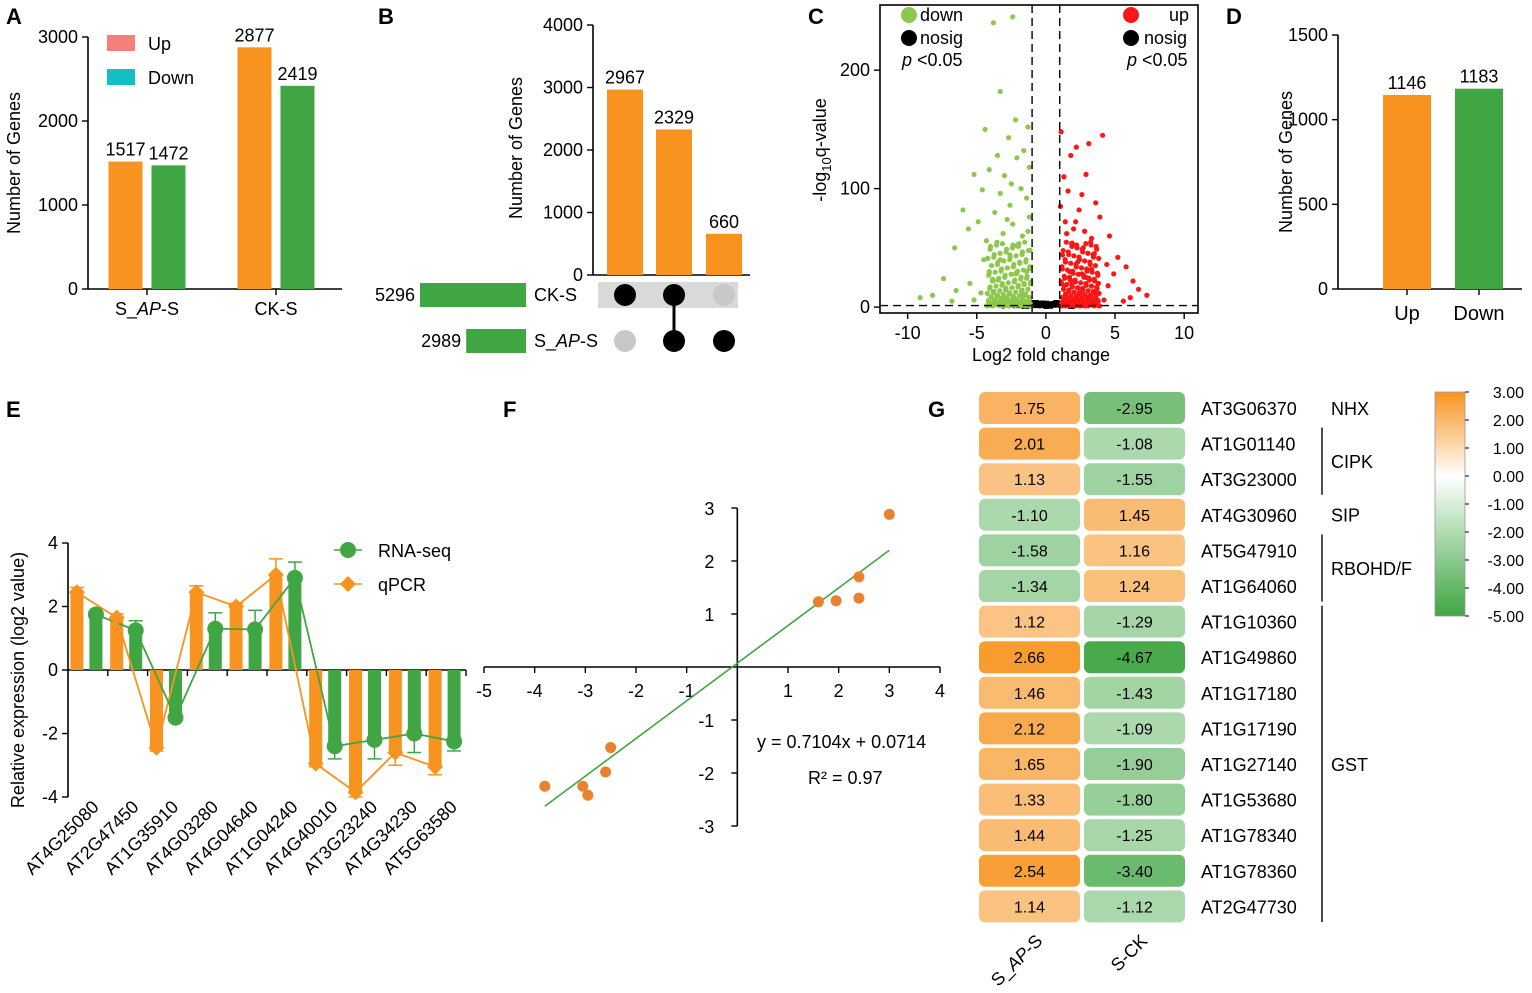 The image size is (1532, 993). What do you see at coordinates (1249, 516) in the screenshot?
I see `gene-label: AT4G30960` at bounding box center [1249, 516].